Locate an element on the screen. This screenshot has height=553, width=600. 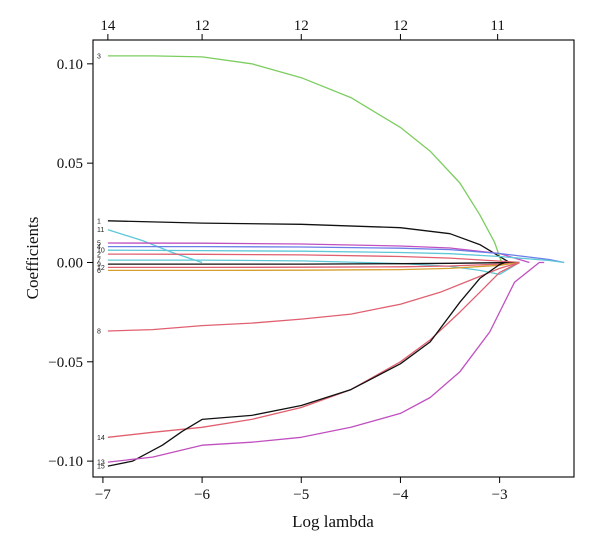
y-tick-label: 0.00 is located at coordinates (70, 263).